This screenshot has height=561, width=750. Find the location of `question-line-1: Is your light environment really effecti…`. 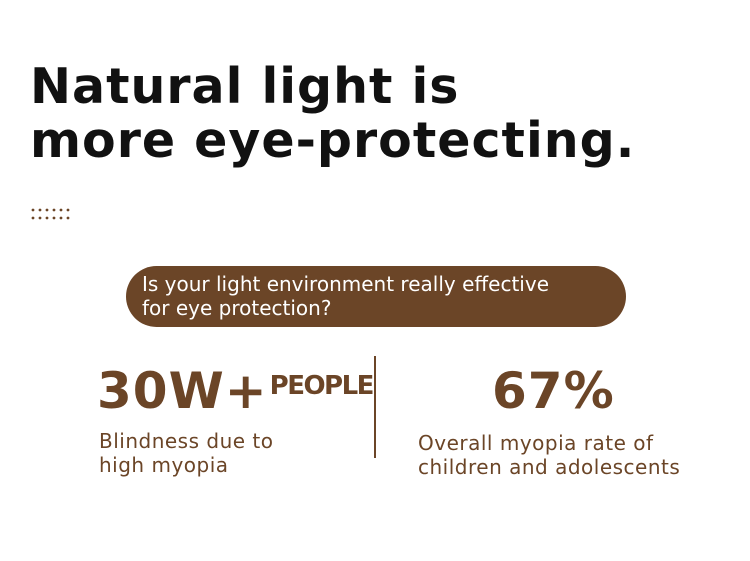

question-line-1: Is your light environment really effecti… is located at coordinates (345, 284).